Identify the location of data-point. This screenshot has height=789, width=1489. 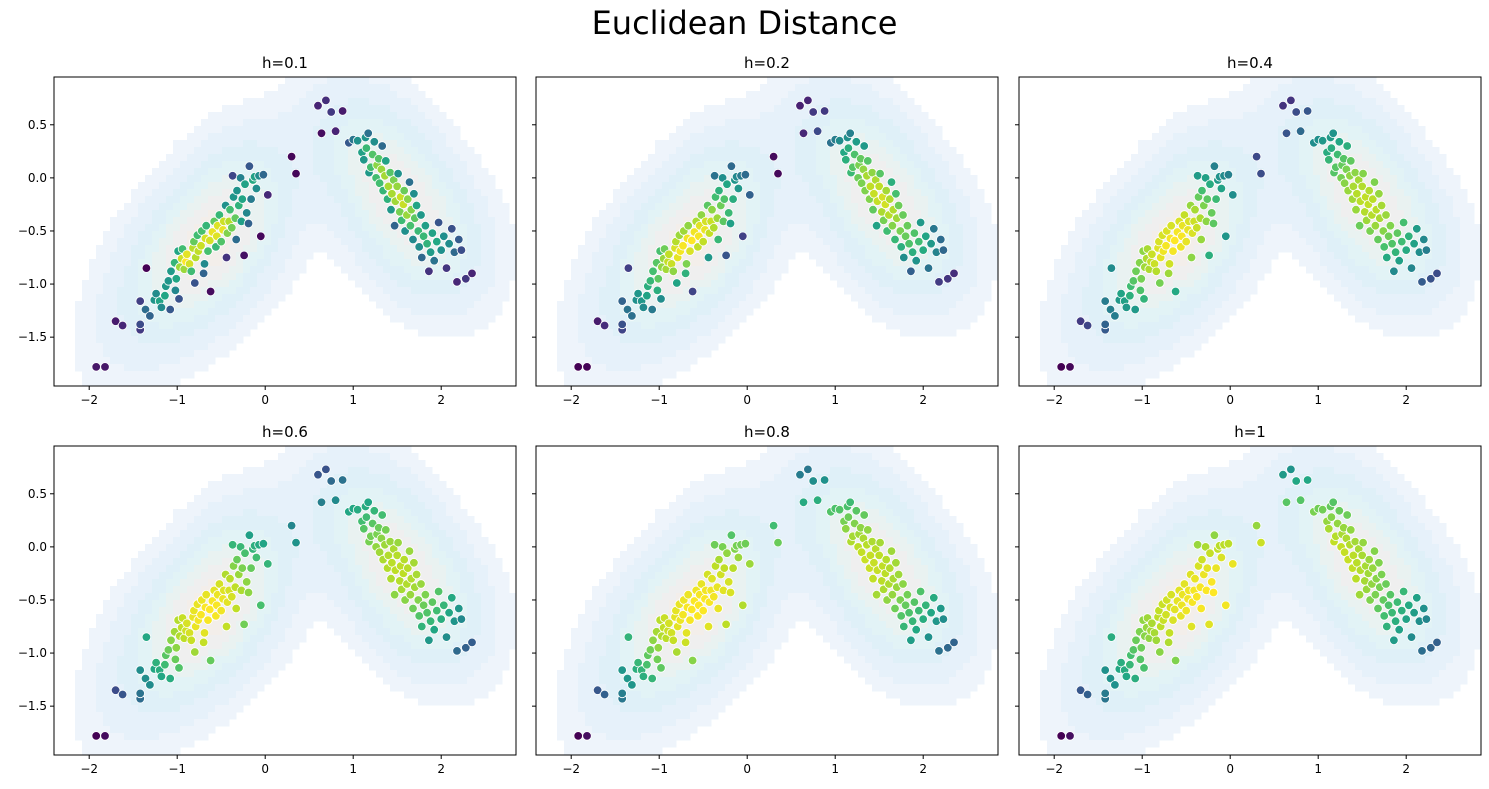
(926, 236).